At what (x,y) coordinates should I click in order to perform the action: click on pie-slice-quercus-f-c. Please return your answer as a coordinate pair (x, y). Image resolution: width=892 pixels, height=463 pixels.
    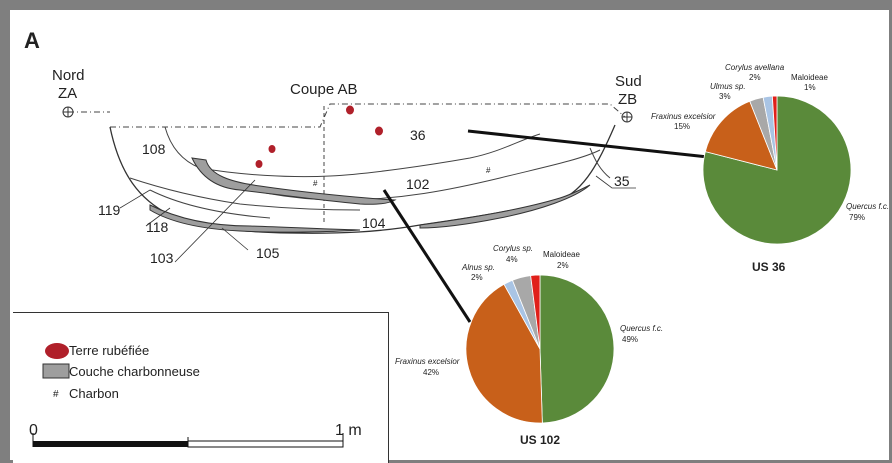
    Looking at the image, I should click on (577, 349).